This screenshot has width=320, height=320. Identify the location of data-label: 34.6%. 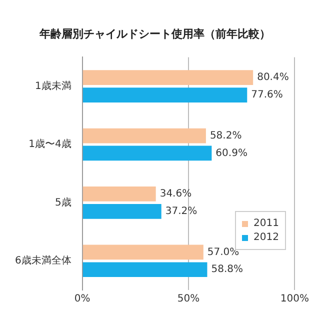
(176, 194).